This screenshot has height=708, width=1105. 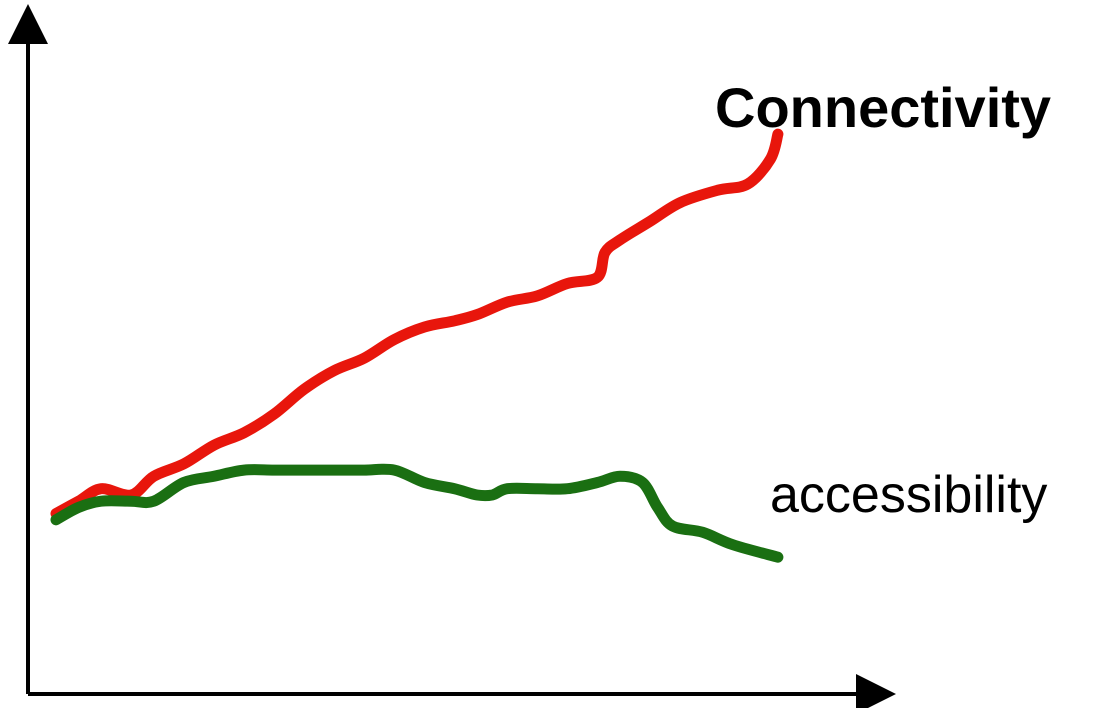 What do you see at coordinates (883, 107) in the screenshot?
I see `connectivity-label: Connectivity` at bounding box center [883, 107].